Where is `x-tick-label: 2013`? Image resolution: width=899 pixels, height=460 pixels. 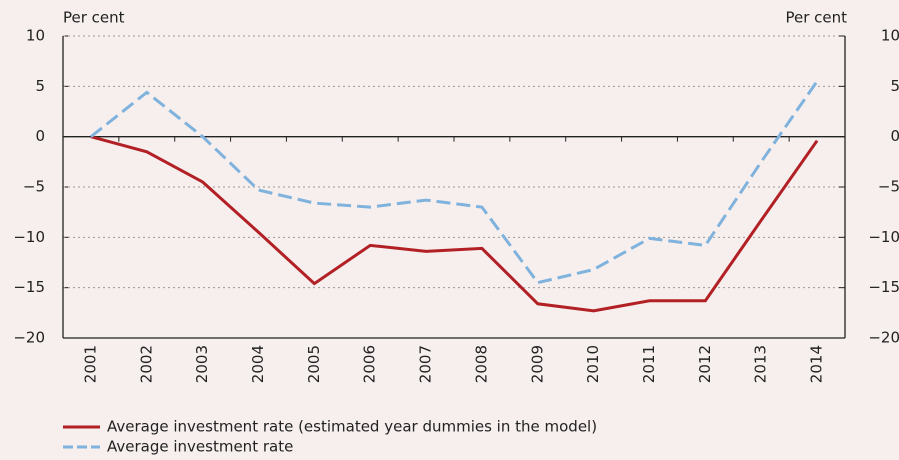
x-tick-label: 2013 is located at coordinates (761, 364).